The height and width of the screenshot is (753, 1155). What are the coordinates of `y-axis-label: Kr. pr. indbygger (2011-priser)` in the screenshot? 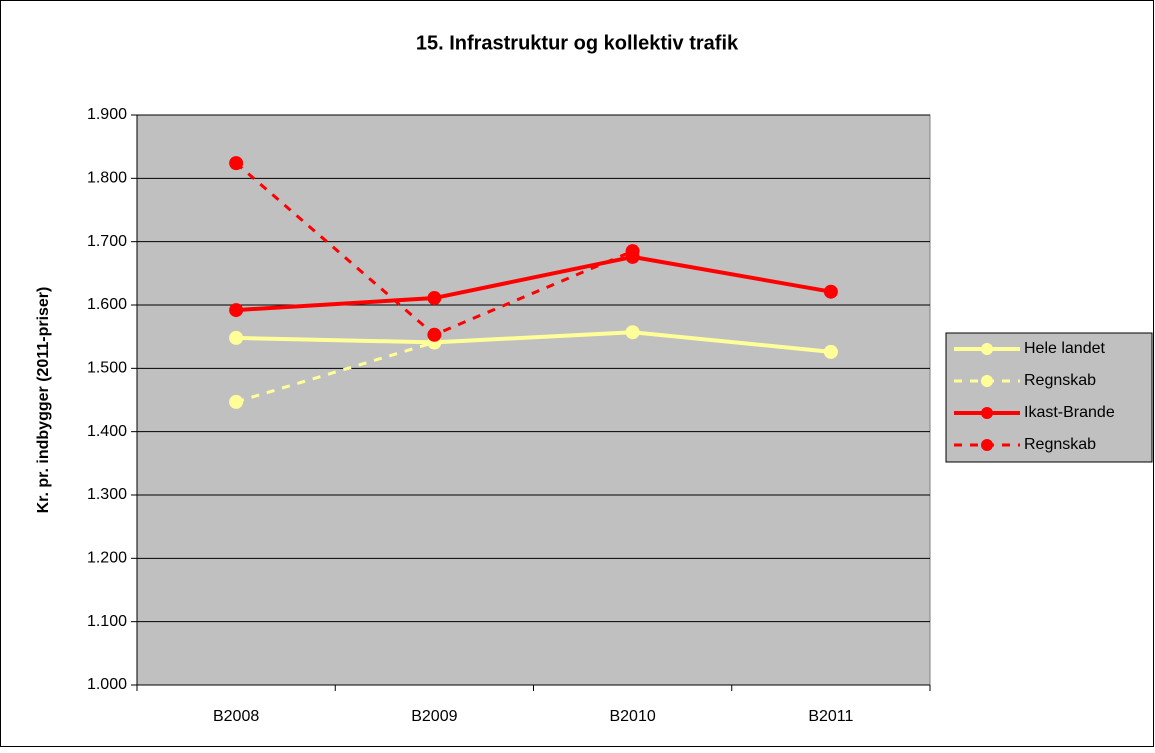 It's located at (43, 400).